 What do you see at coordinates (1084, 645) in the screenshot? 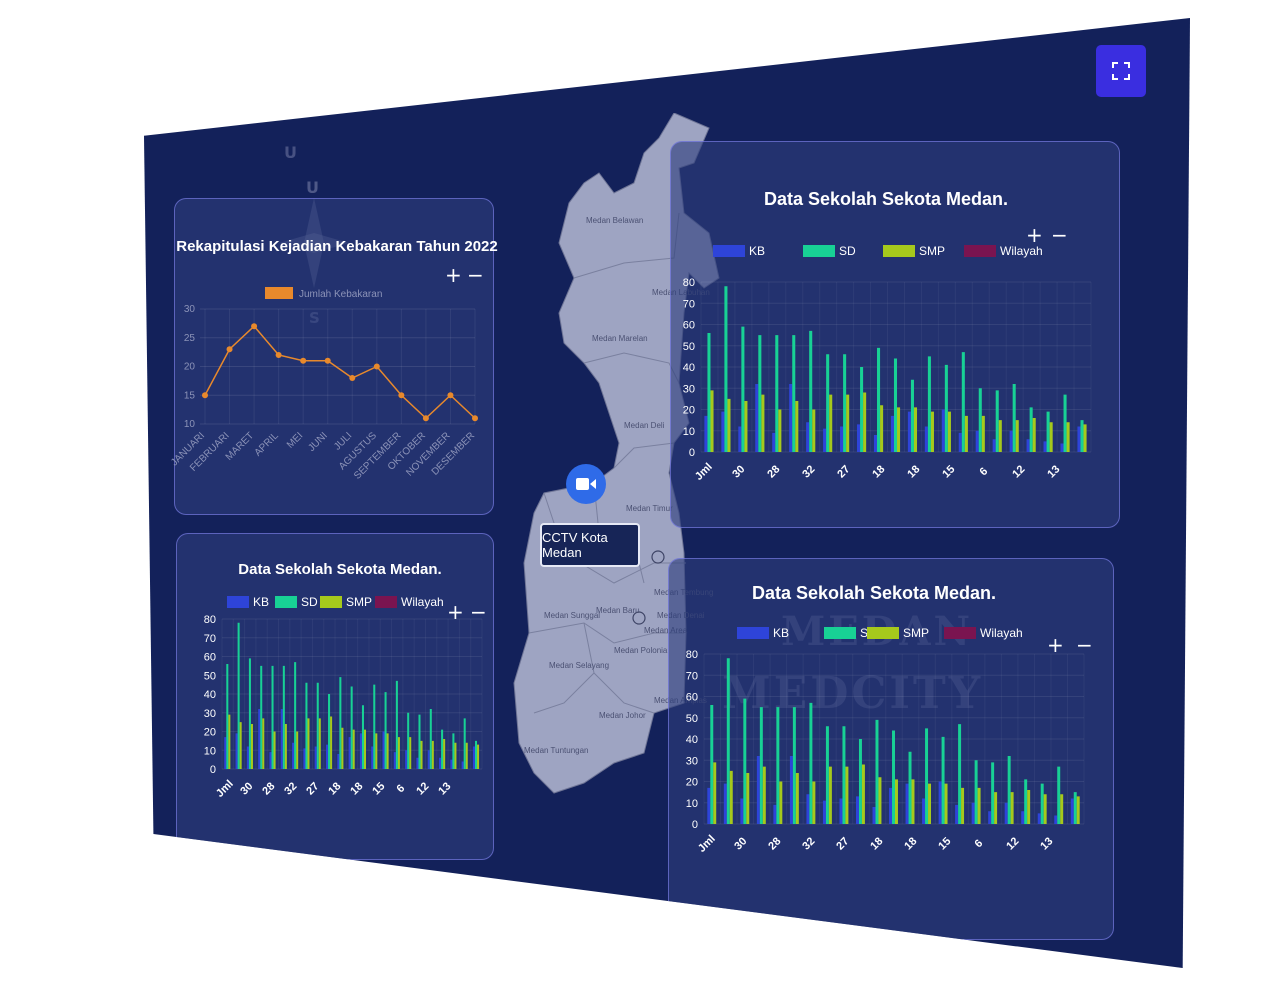
I see `zoom-out-button: −` at bounding box center [1084, 645].